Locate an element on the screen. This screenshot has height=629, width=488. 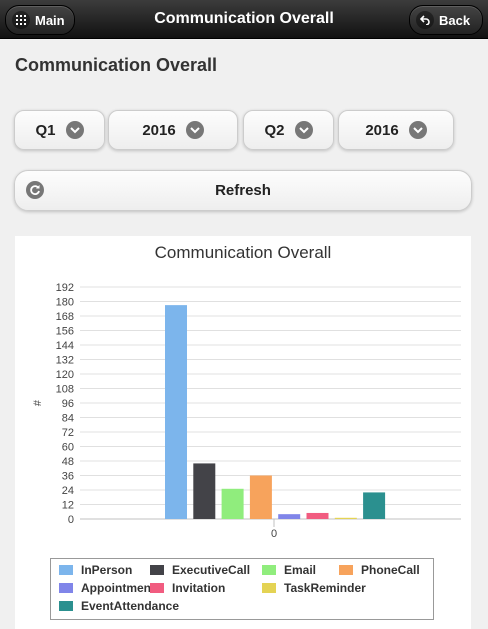
back-button: Back is located at coordinates (446, 20).